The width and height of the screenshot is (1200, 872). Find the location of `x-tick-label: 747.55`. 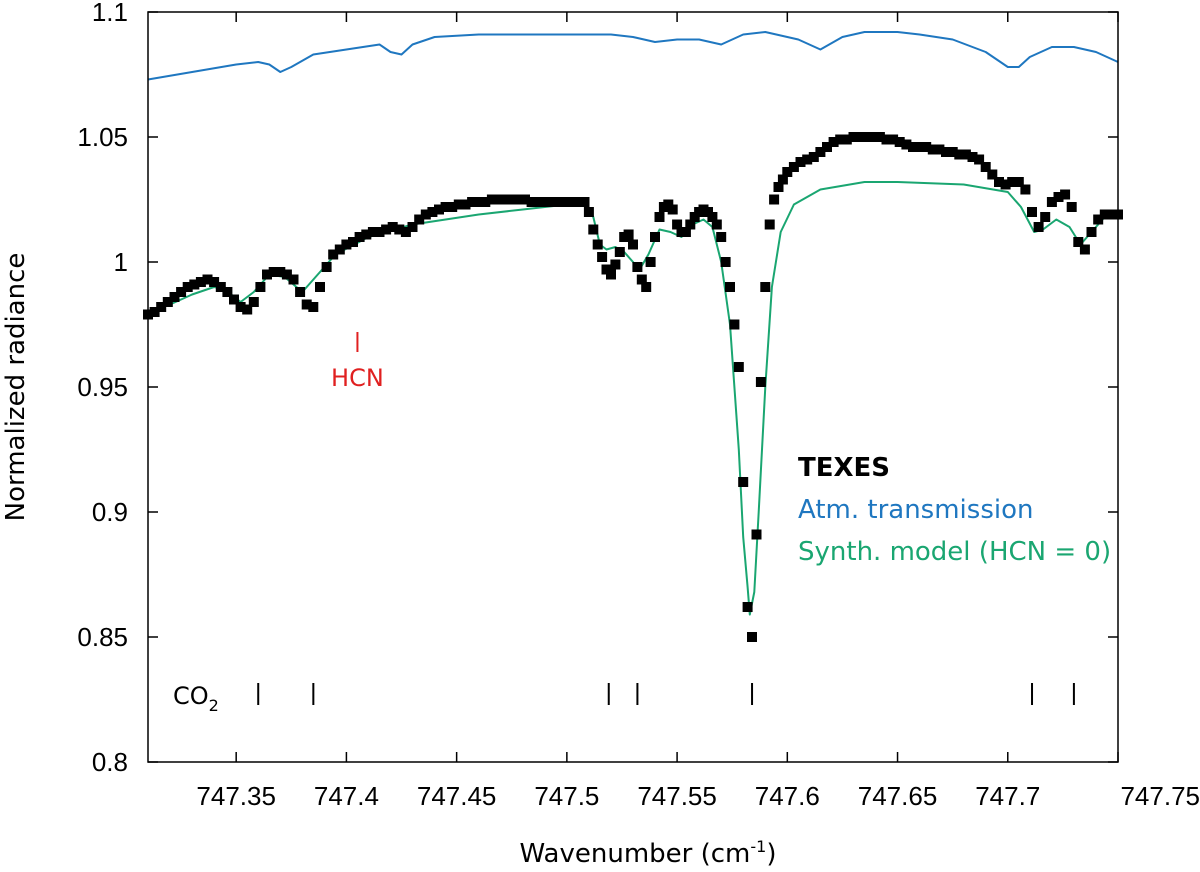

x-tick-label: 747.55 is located at coordinates (677, 796).